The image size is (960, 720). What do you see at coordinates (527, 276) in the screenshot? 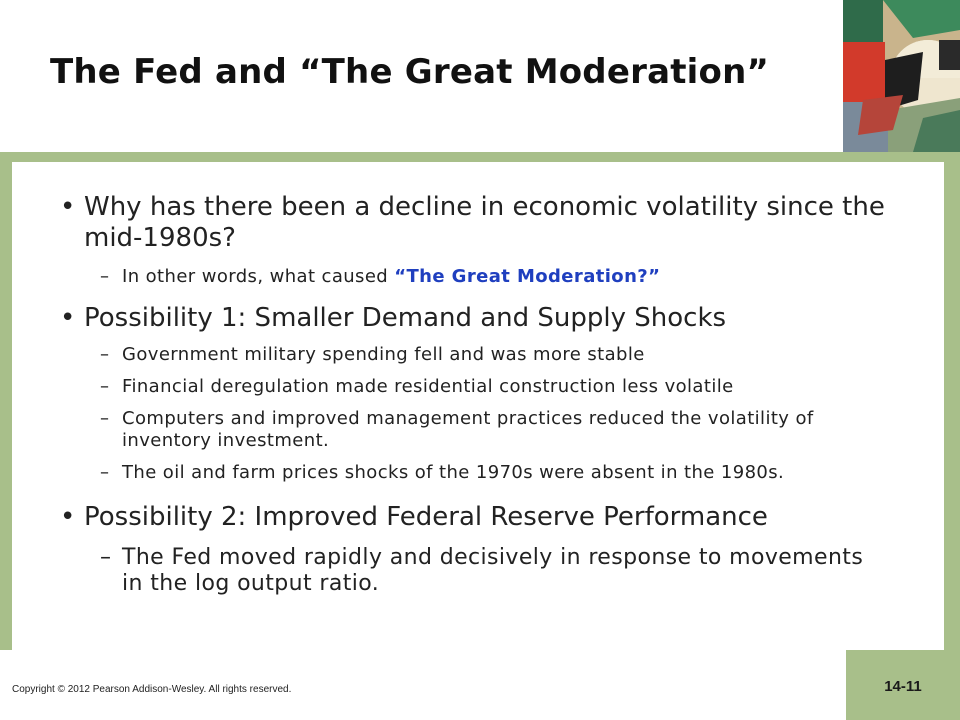
I see `sub-bullet-highlight: “The Great Moderation?”` at bounding box center [527, 276].